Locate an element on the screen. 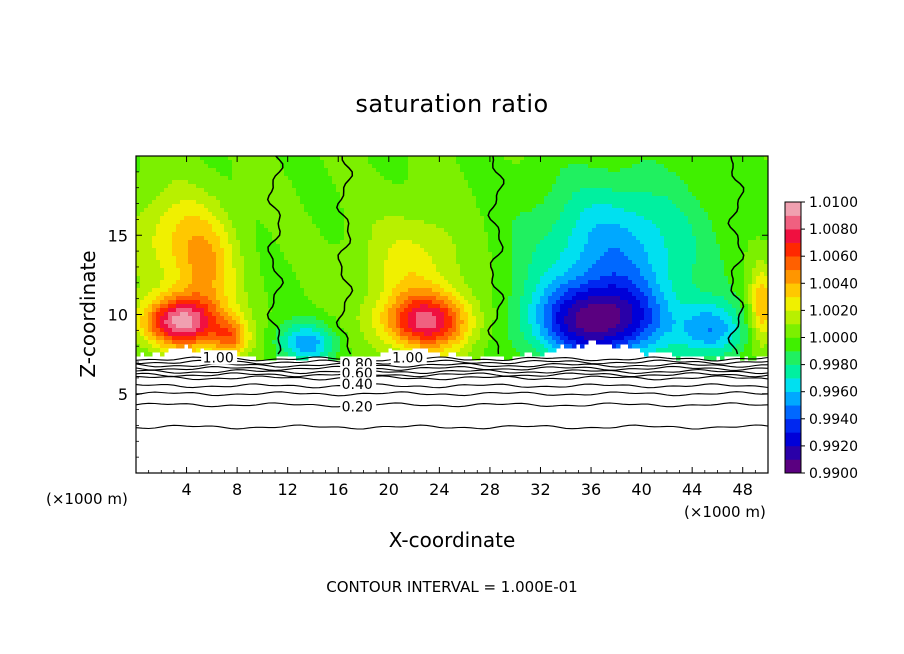  x-tick-label-44: 44 is located at coordinates (692, 489).